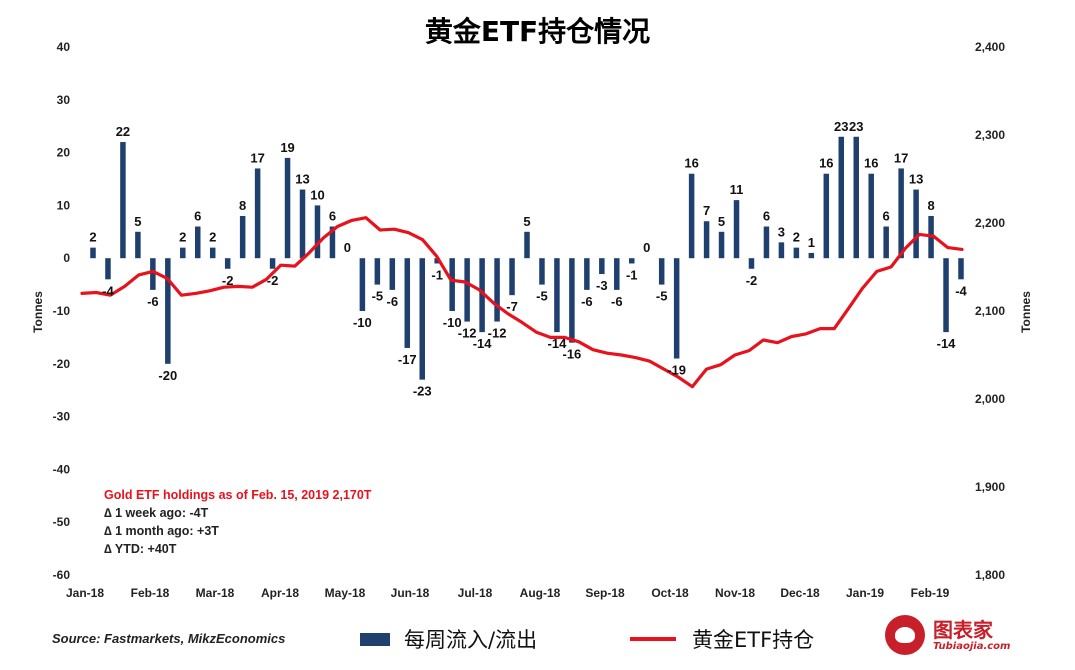  Describe the element at coordinates (471, 640) in the screenshot. I see `legend-bar-label: 每周流入/流出` at that location.